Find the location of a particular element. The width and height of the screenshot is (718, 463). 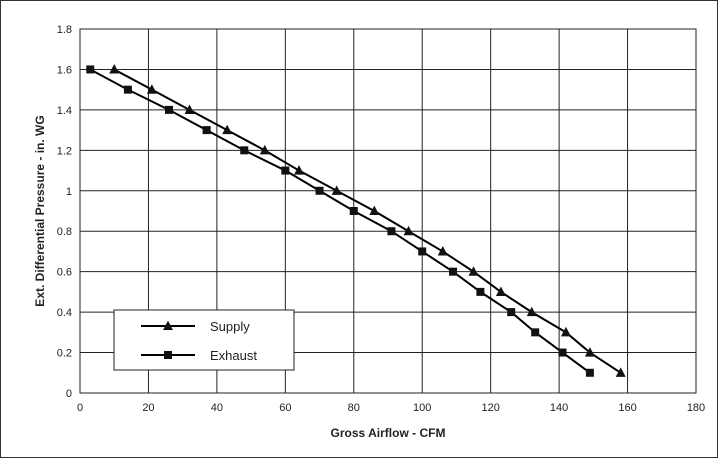

legend: Supply Exhaust is located at coordinates (204, 340).